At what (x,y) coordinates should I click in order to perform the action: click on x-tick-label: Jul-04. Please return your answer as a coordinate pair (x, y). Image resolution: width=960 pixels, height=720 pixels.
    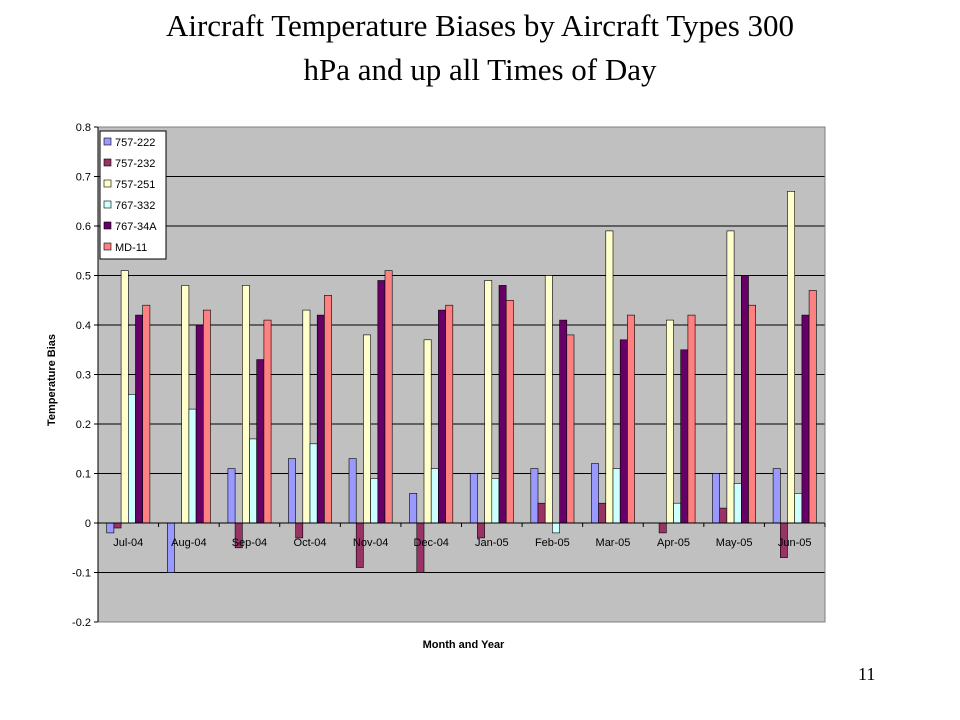
    Looking at the image, I should click on (128, 543).